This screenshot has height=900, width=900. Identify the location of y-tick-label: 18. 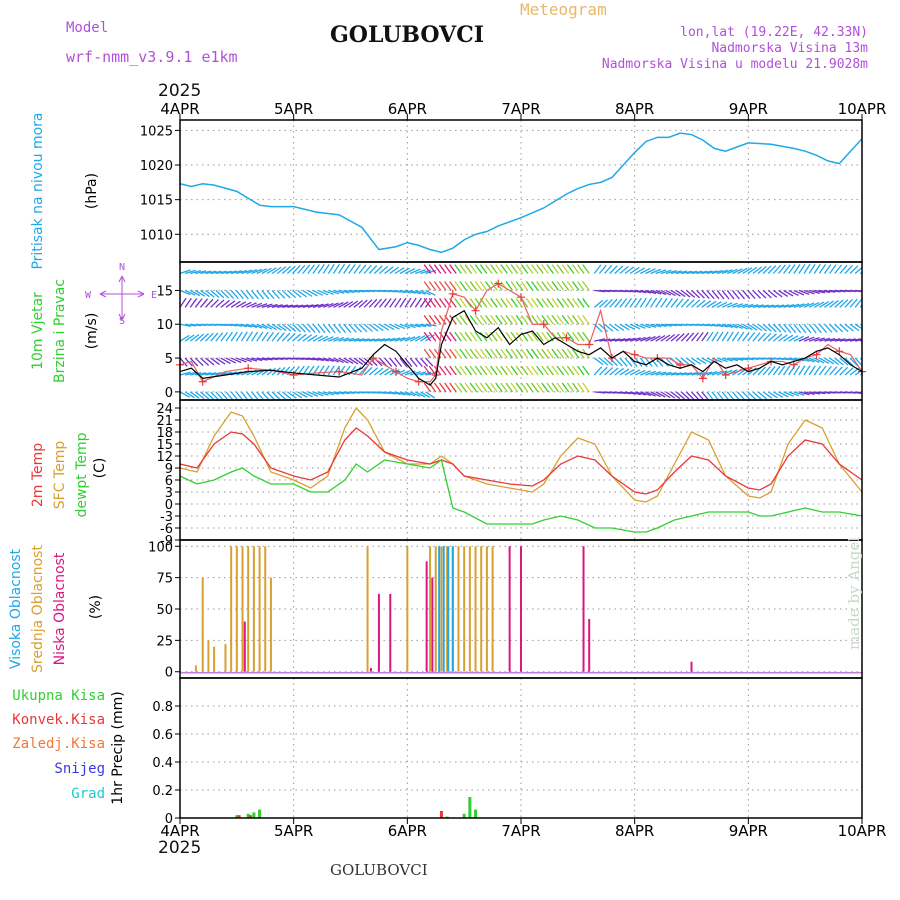
(164, 433).